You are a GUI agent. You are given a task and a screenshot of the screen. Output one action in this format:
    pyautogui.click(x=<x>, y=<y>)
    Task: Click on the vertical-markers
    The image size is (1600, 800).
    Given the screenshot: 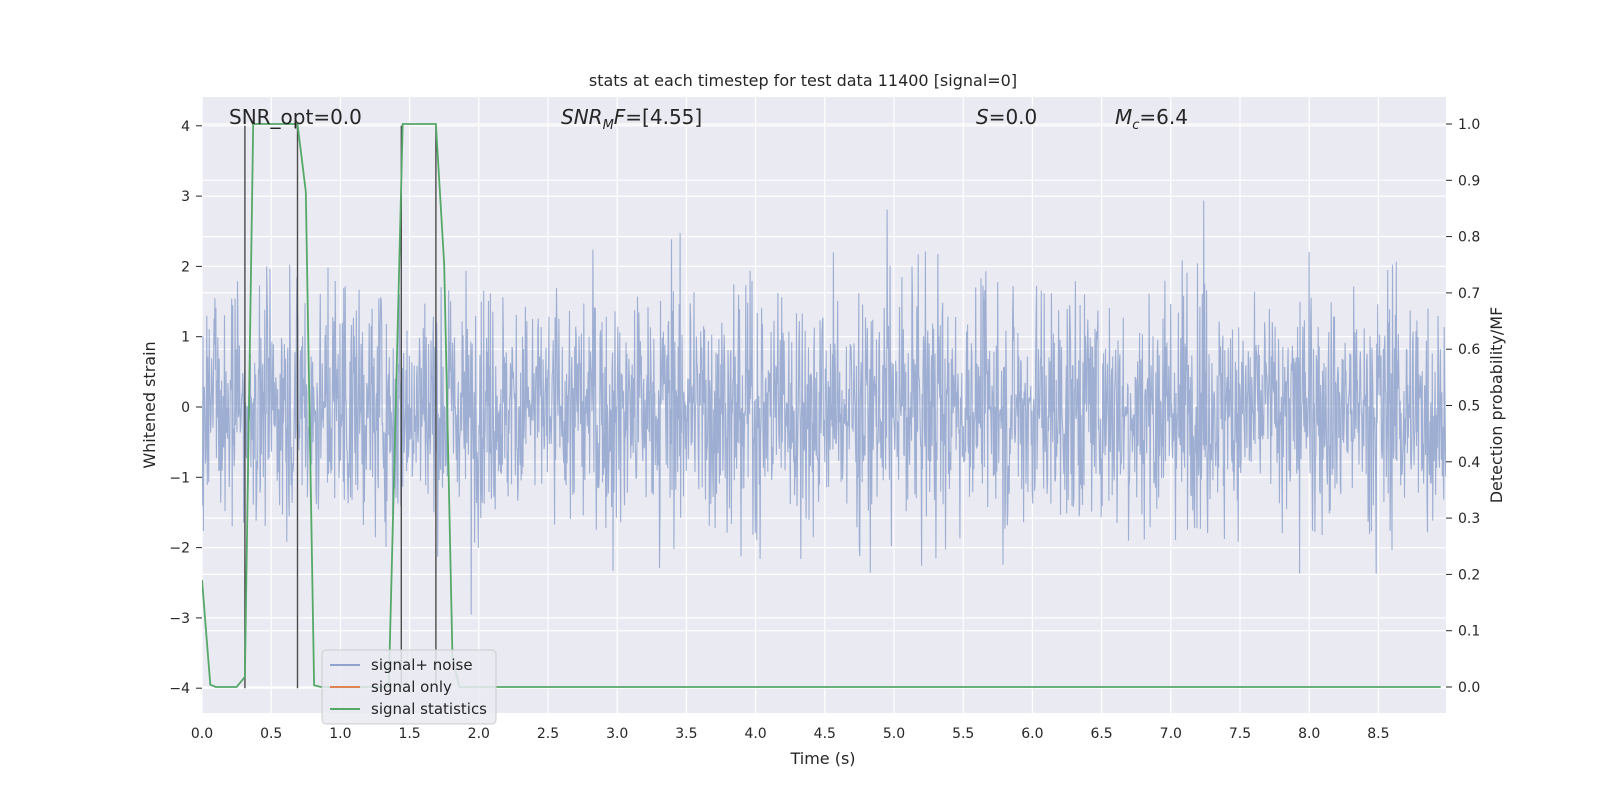 What is the action you would take?
    pyautogui.click(x=340, y=407)
    